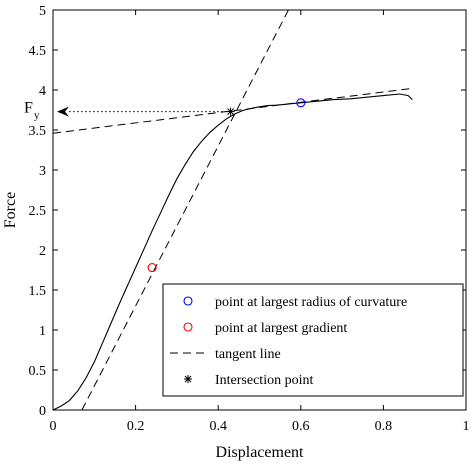  What do you see at coordinates (264, 380) in the screenshot?
I see `legend-entry-label: Intersection point` at bounding box center [264, 380].